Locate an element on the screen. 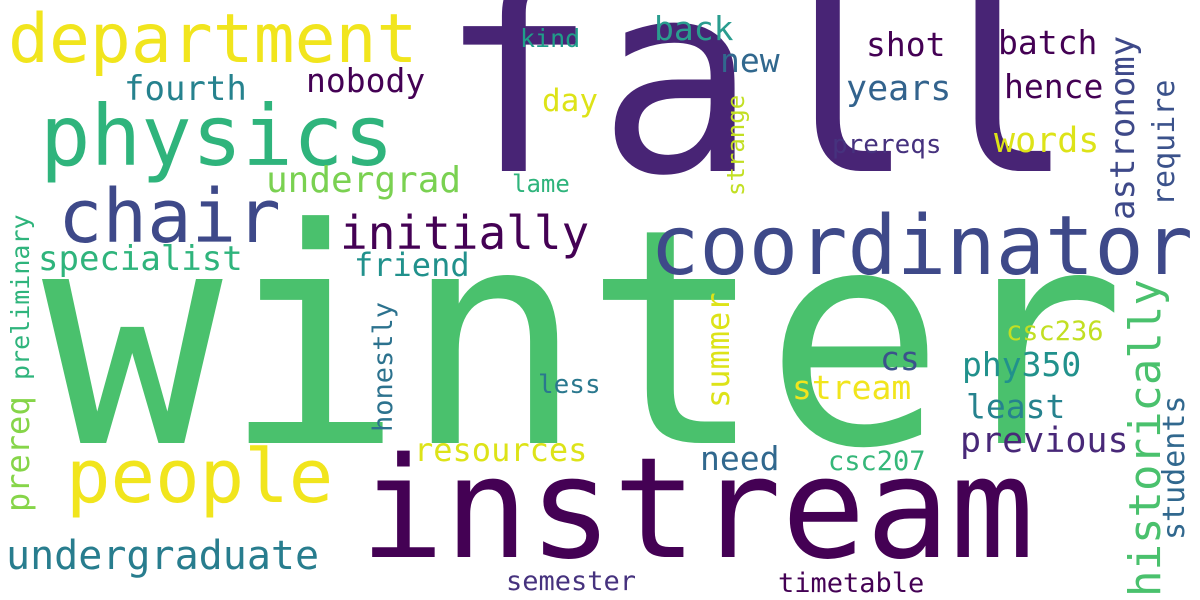 Image resolution: width=1200 pixels, height=600 pixels. word-department: department is located at coordinates (213, 39).